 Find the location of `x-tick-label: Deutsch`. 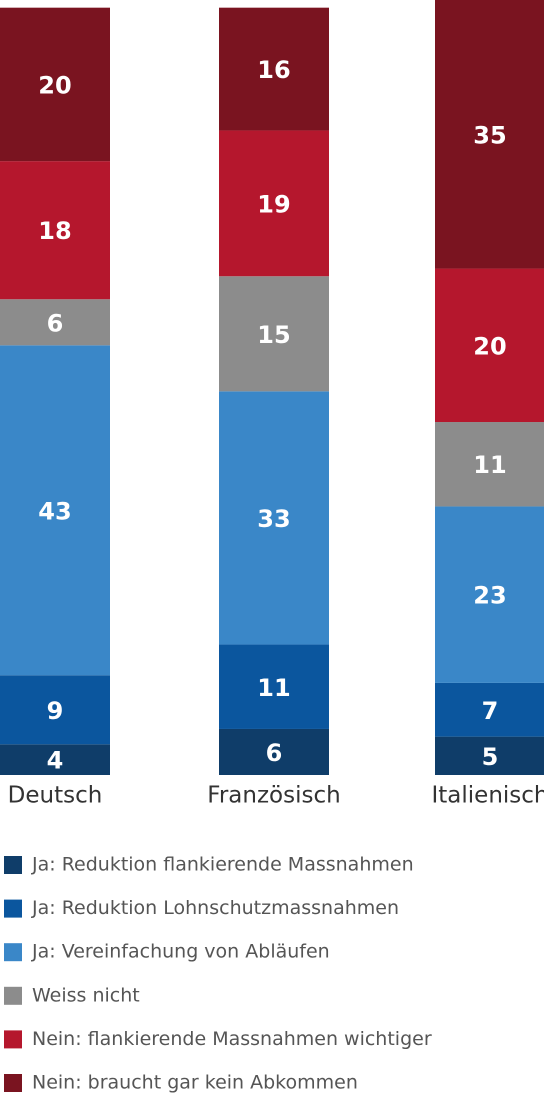

x-tick-label: Deutsch is located at coordinates (55, 796).